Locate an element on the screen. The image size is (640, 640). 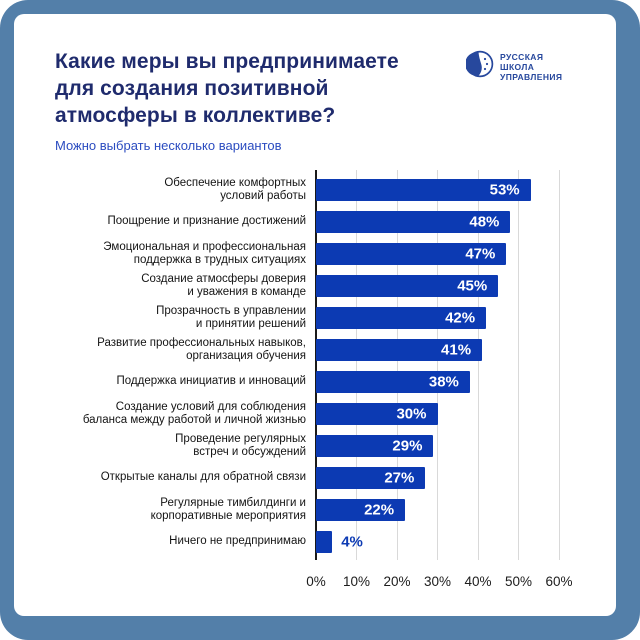
bar-value-label: 38% is located at coordinates (443, 382).